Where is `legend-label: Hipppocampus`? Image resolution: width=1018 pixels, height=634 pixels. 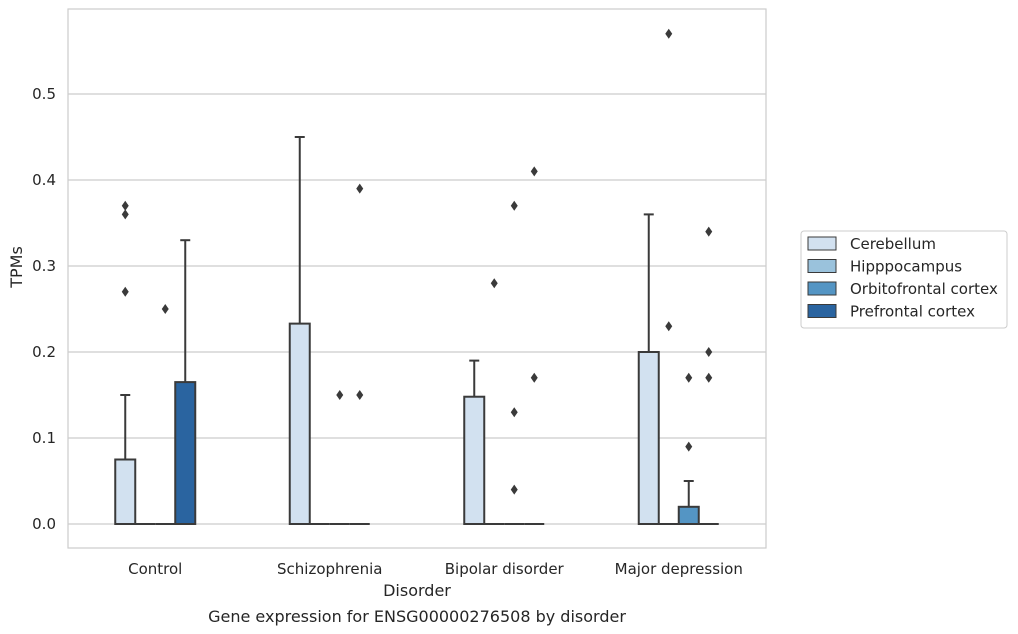 legend-label: Hipppocampus is located at coordinates (906, 267).